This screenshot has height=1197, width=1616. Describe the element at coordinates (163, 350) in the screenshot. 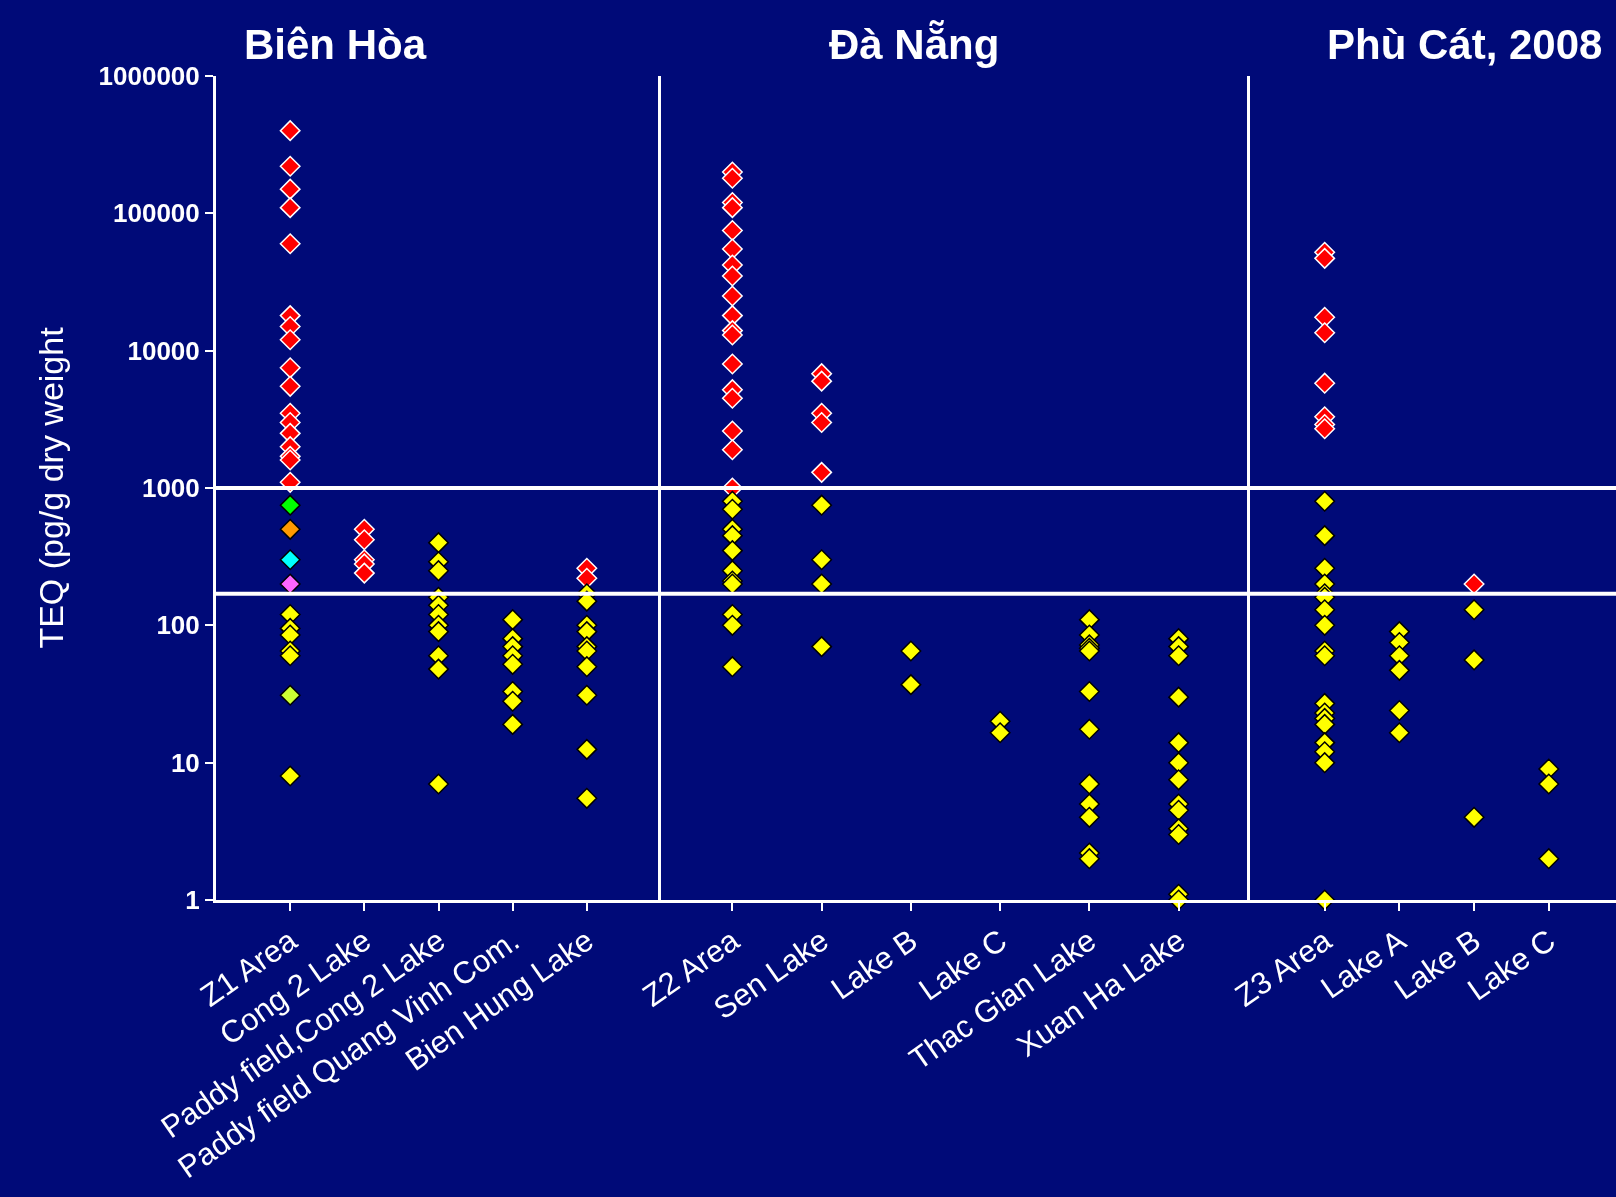

I see `y-tick-label: 10000` at that location.